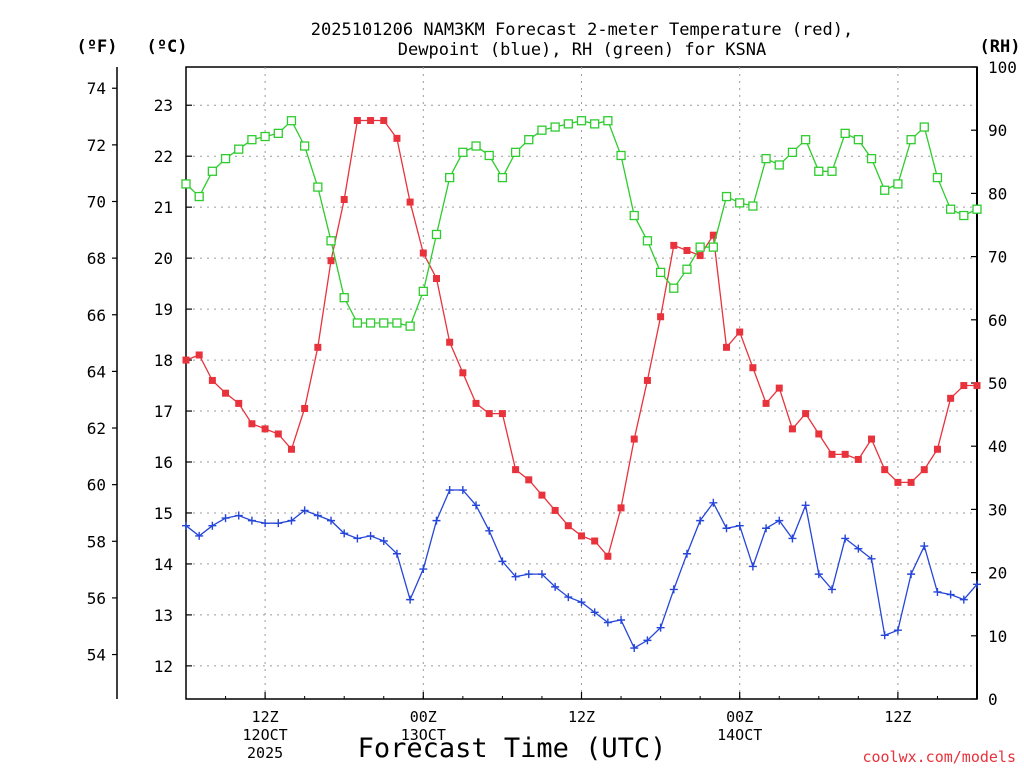 The width and height of the screenshot is (1024, 768). I want to click on x-tick-label: 12OCT, so click(265, 735).